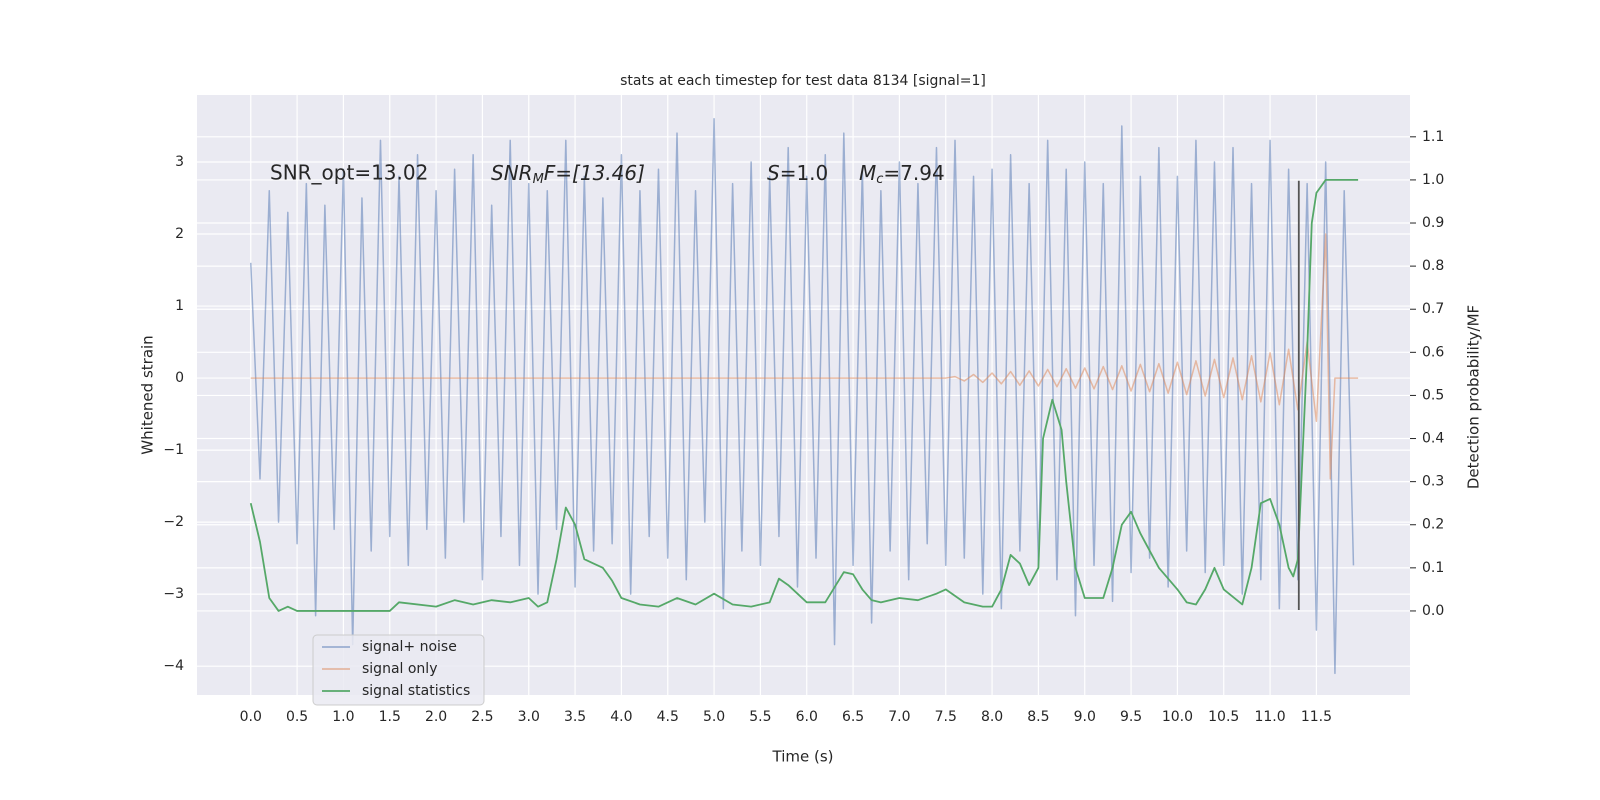 The height and width of the screenshot is (800, 1600). What do you see at coordinates (173, 522) in the screenshot?
I see `y-tick-label: −2` at bounding box center [173, 522].